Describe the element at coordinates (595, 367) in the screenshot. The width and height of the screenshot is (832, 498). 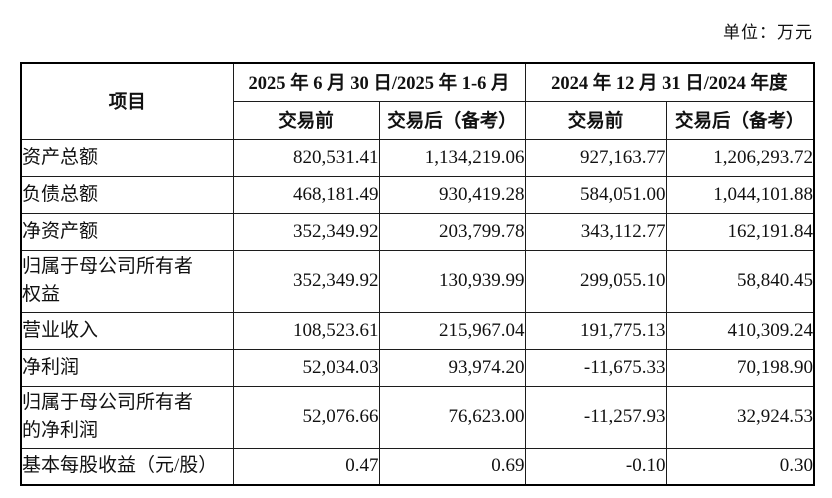
I see `cell-value: -11,675.33` at that location.